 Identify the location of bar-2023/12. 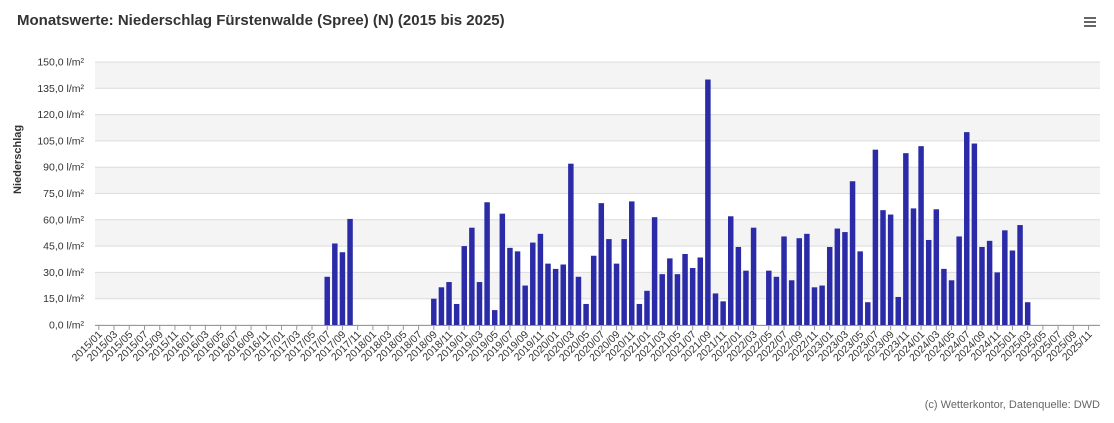
(913, 266).